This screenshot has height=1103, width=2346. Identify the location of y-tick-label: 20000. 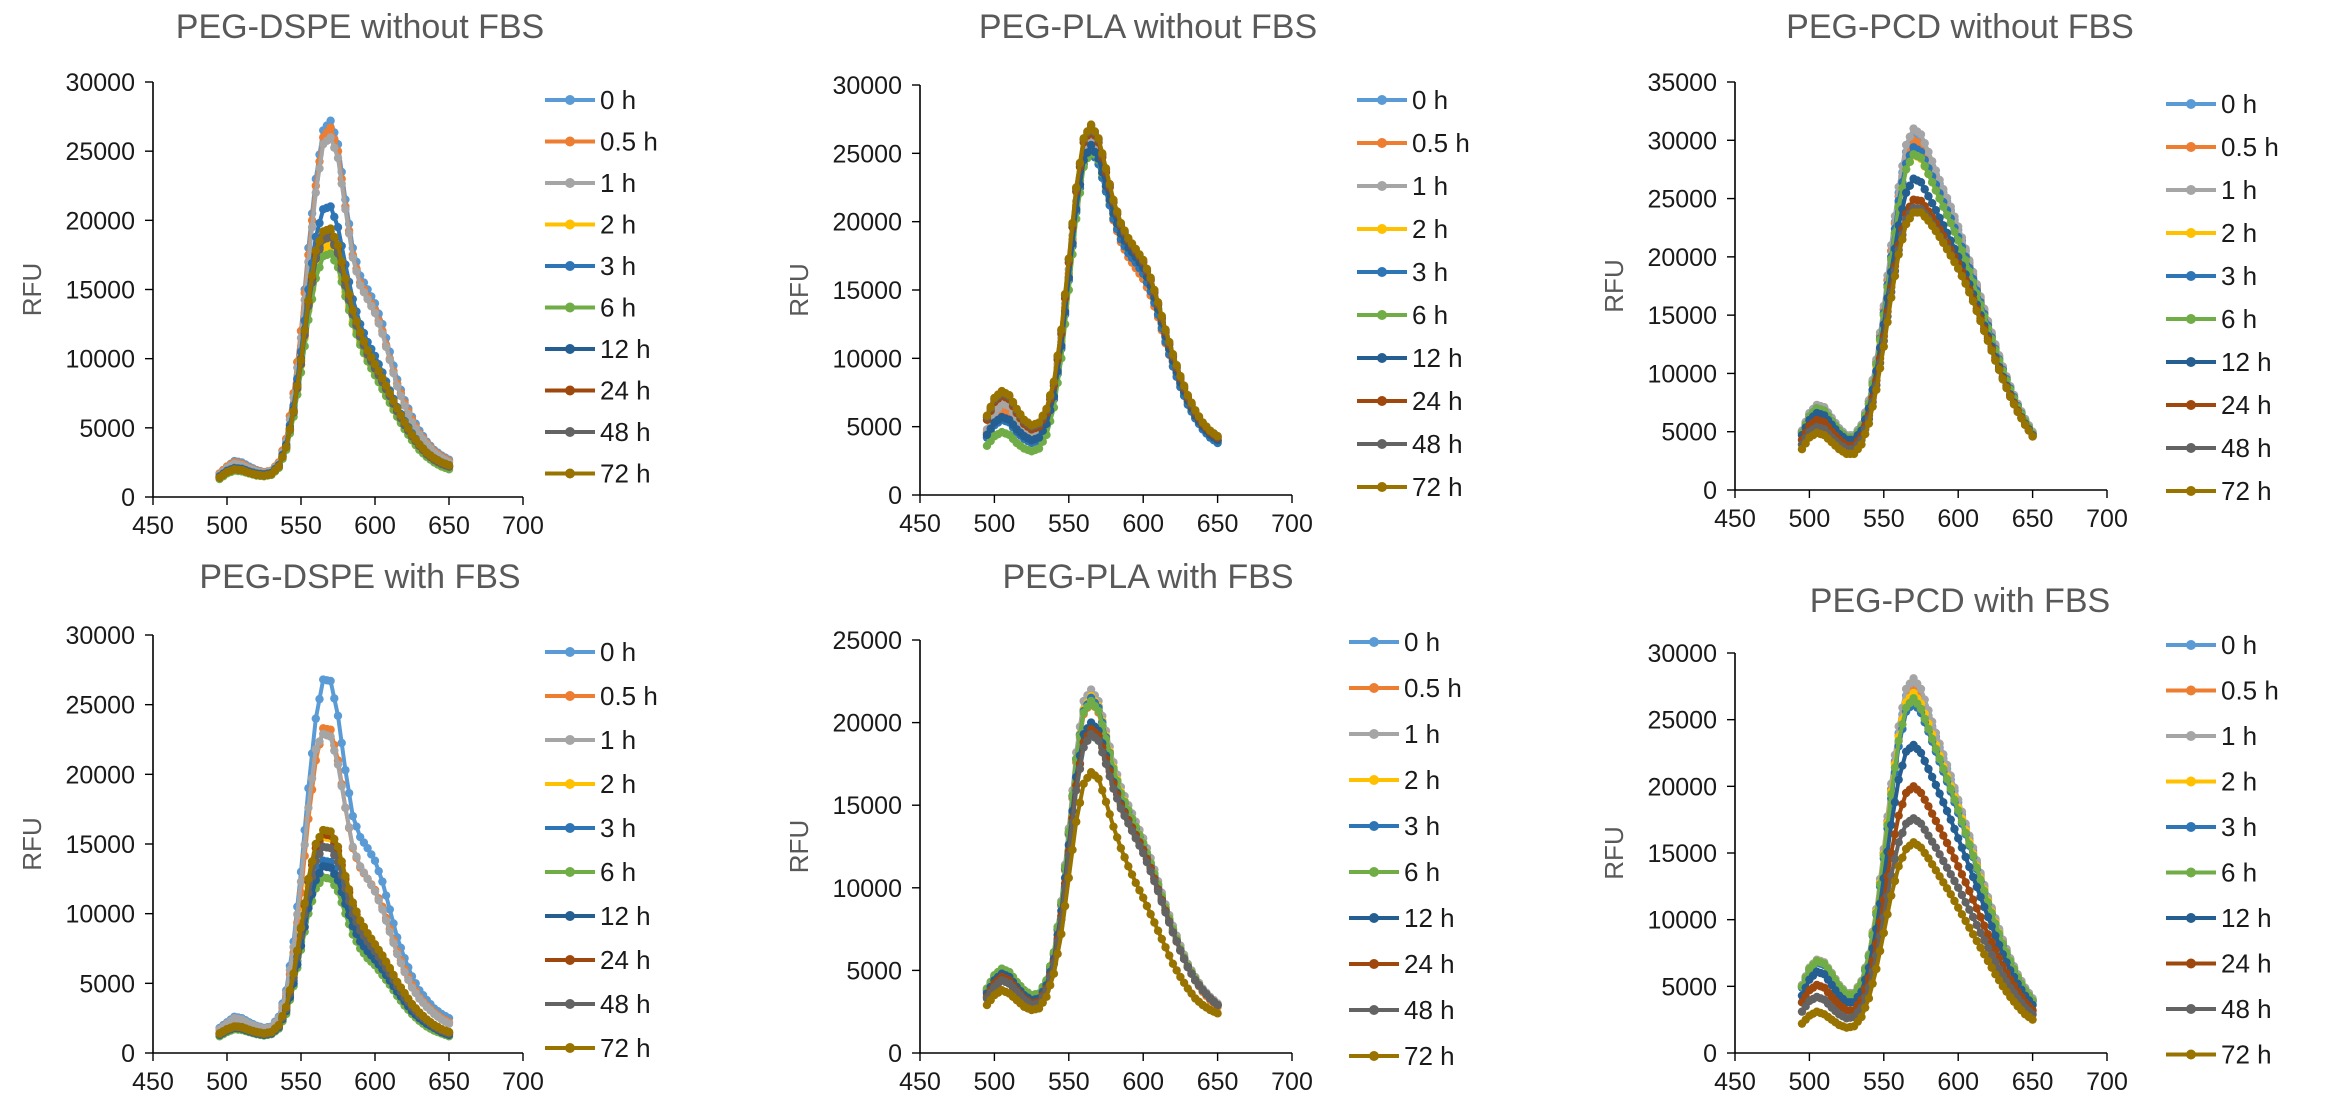
(867, 223).